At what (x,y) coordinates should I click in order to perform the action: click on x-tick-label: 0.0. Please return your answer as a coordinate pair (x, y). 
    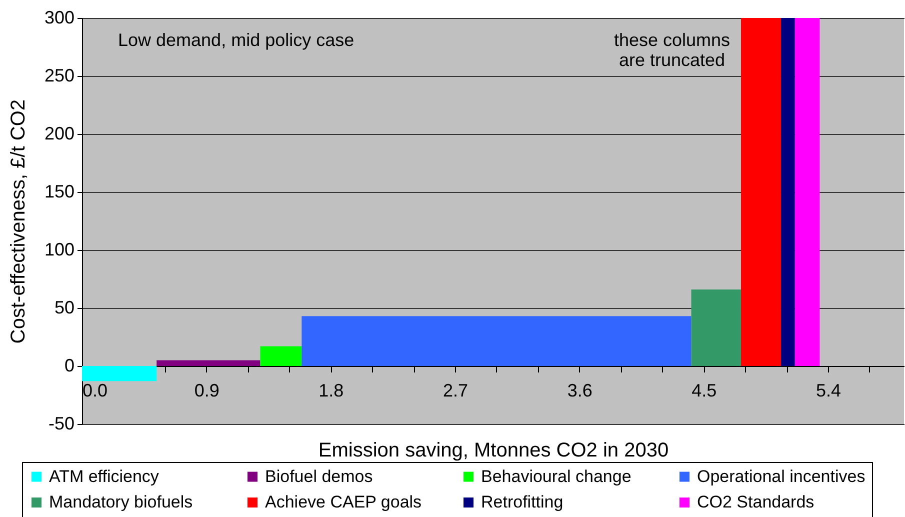
    Looking at the image, I should click on (95, 390).